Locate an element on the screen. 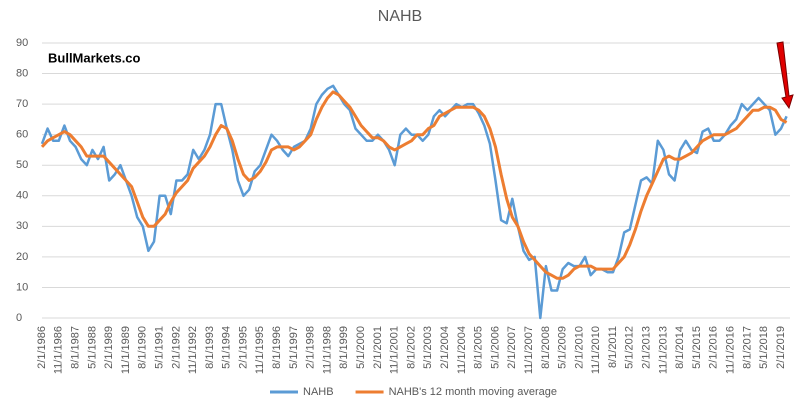 The image size is (800, 416). x-tick-label: 11/1/2004 is located at coordinates (462, 350).